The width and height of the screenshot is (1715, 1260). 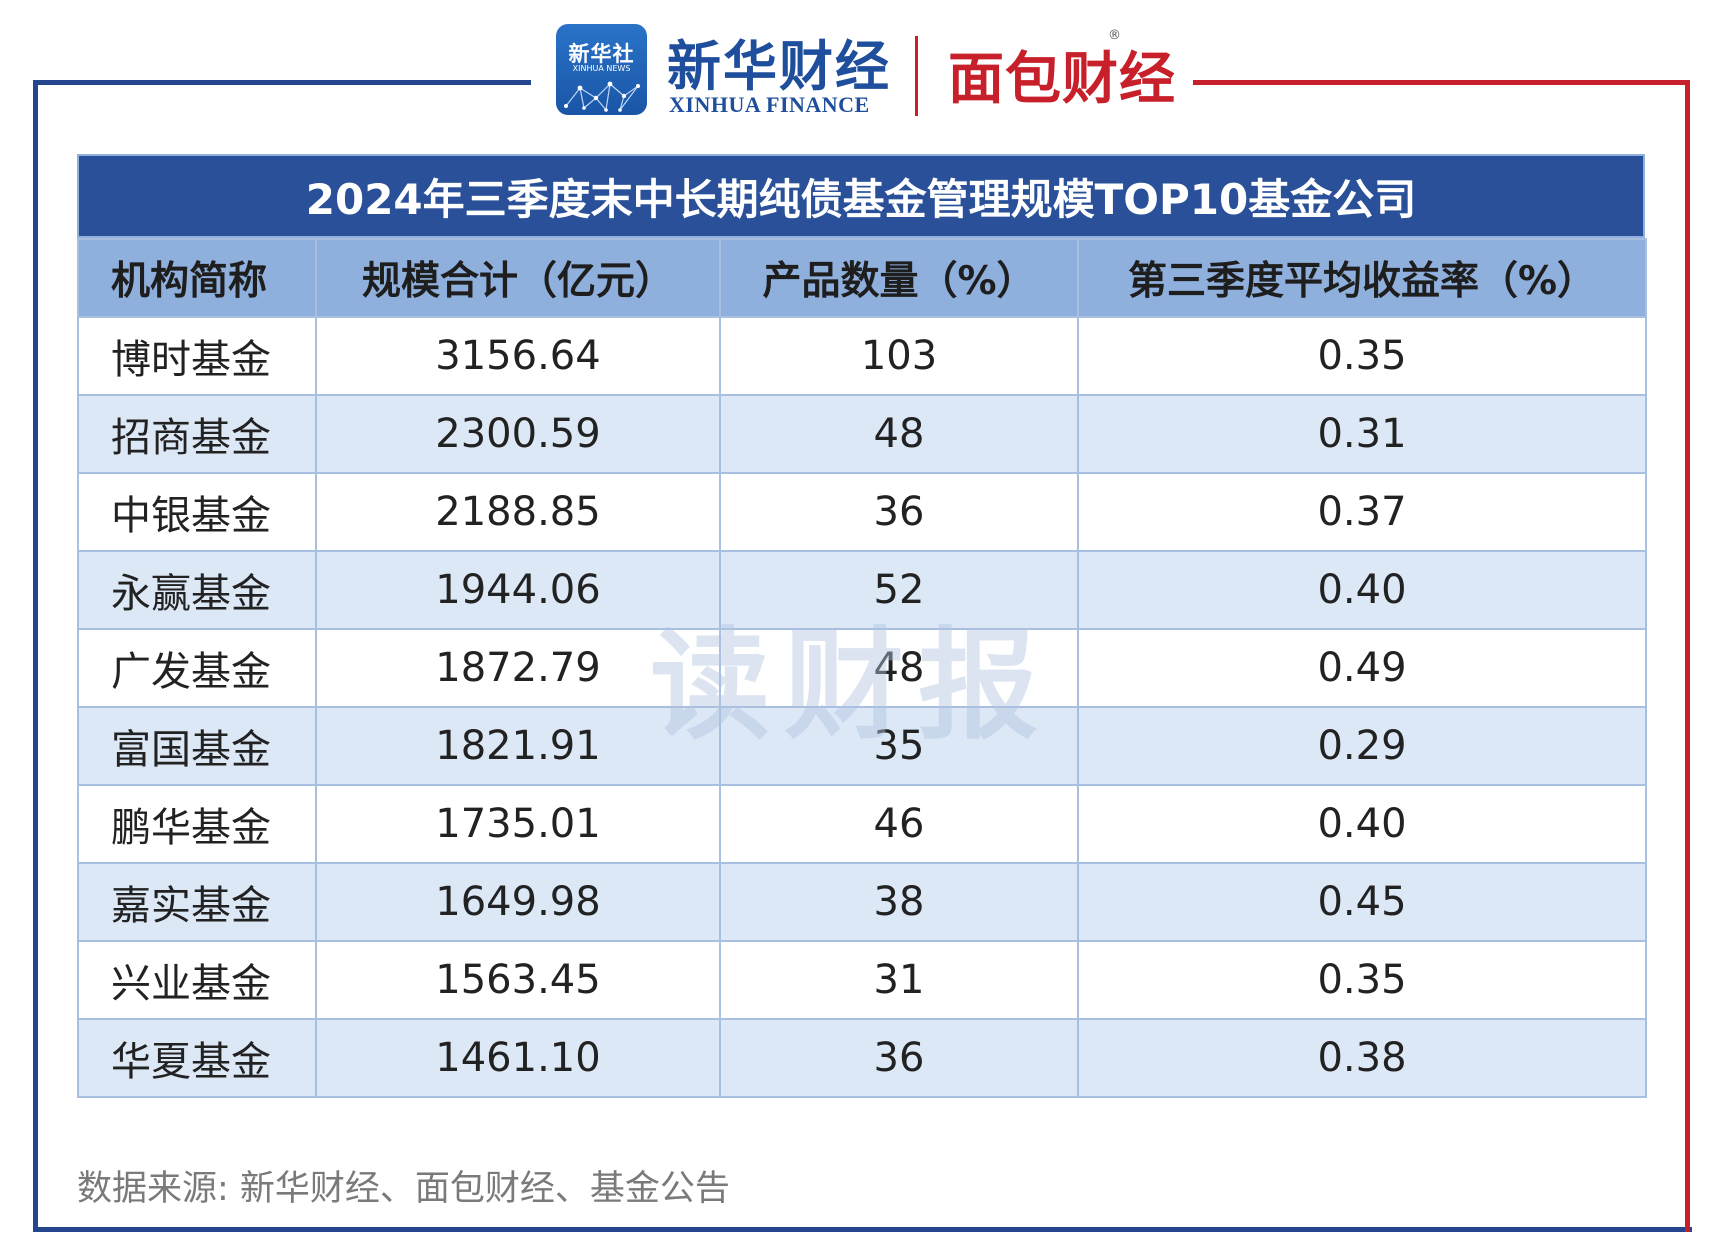 I want to click on institution-cell: 嘉实基金, so click(x=197, y=902).